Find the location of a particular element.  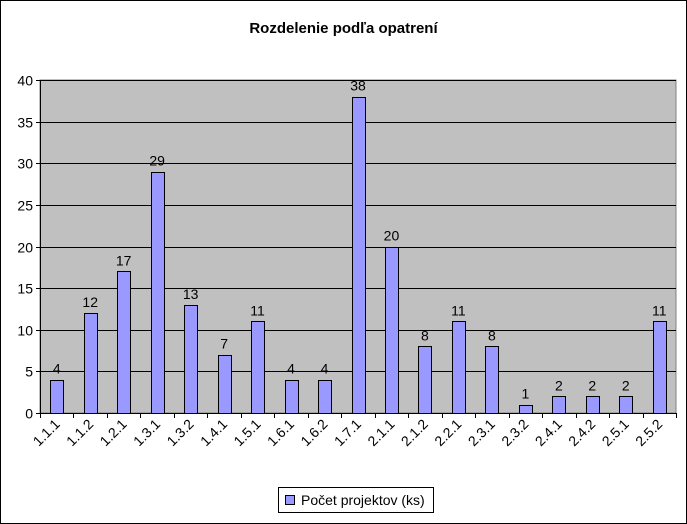

data-label: 1 is located at coordinates (525, 394).